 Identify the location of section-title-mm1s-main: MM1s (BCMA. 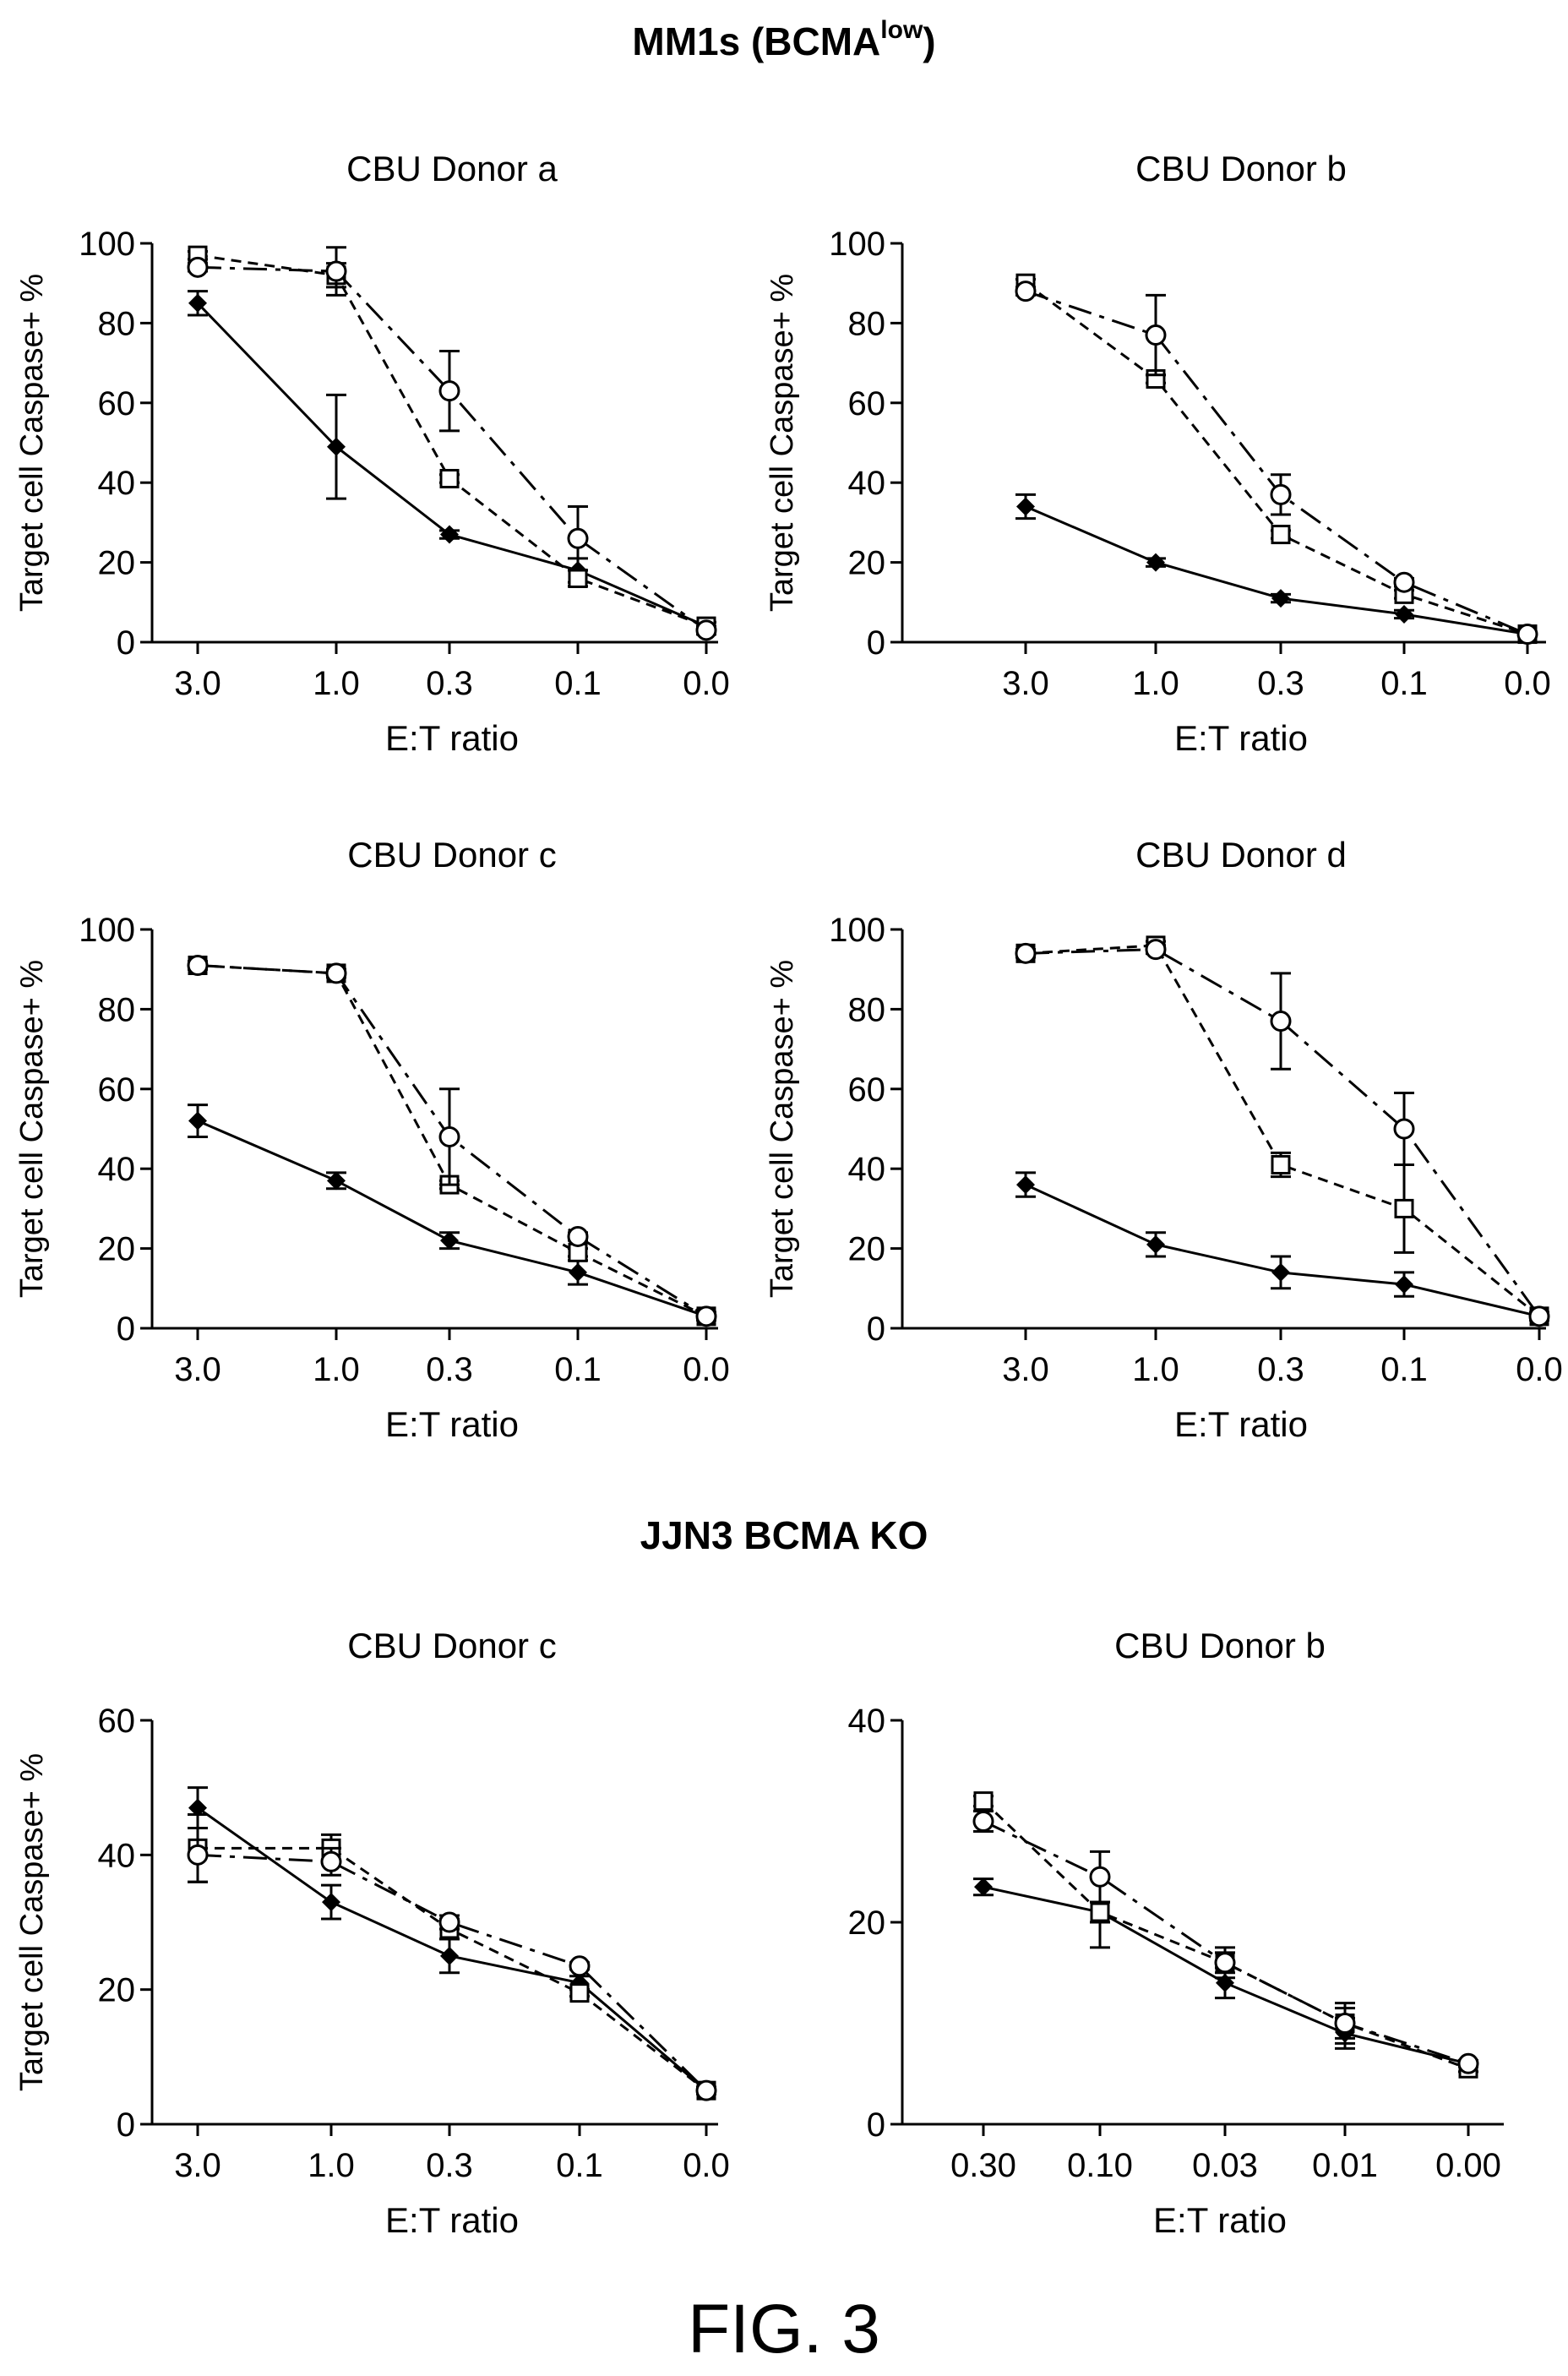
(756, 41).